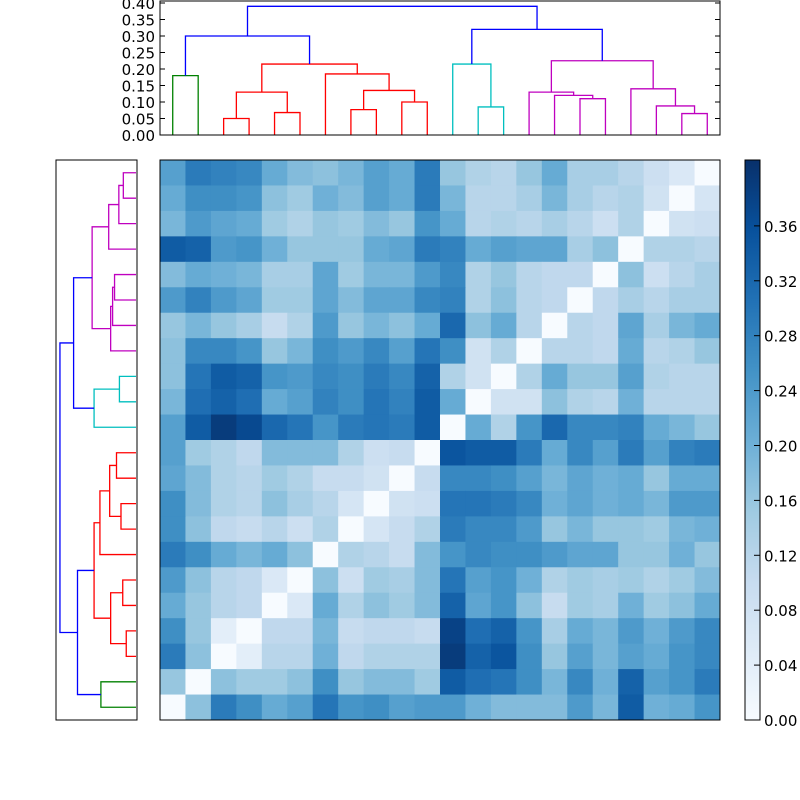  I want to click on y-axis-tick-label: 0.10, so click(138, 103).